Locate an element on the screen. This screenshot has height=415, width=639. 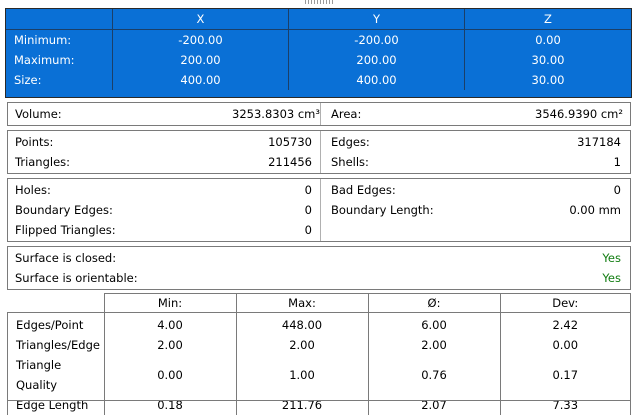
bbox-header-z: Z is located at coordinates (547, 19).